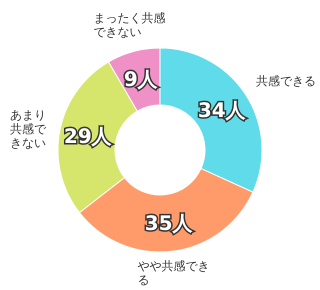 This screenshot has width=320, height=290. What do you see at coordinates (88, 136) in the screenshot?
I see `data-label: 29人` at bounding box center [88, 136].